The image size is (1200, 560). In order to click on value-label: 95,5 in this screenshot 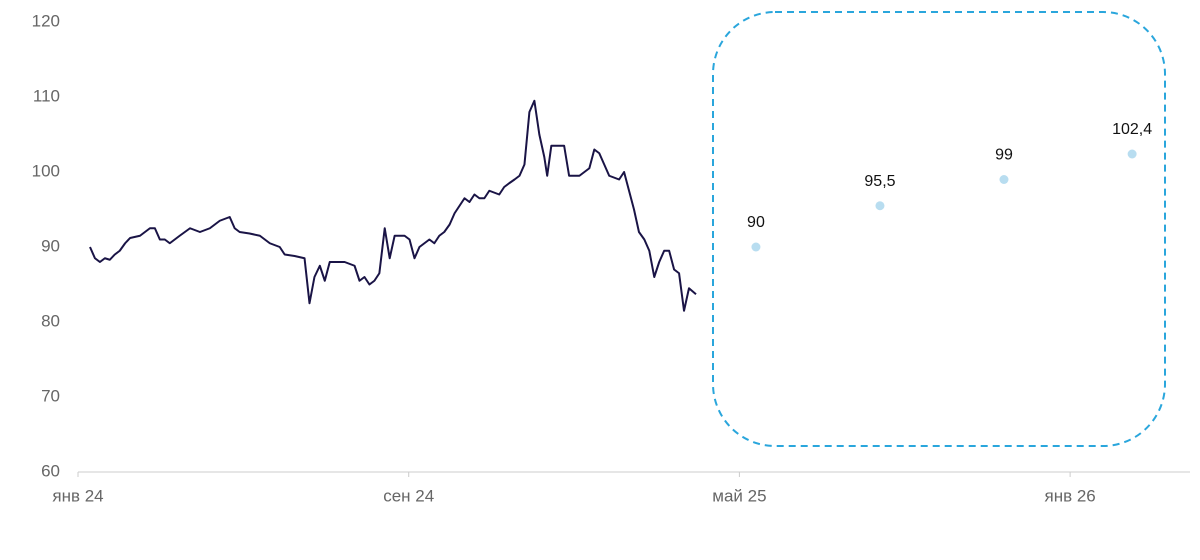, I will do `click(879, 181)`.